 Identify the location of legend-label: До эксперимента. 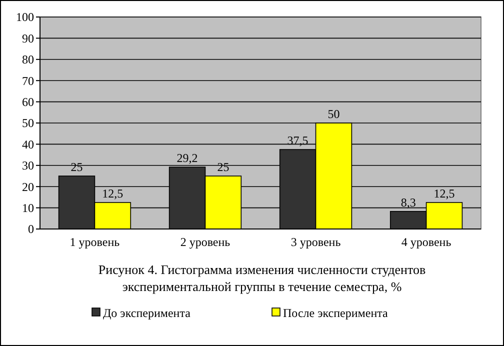
(147, 313).